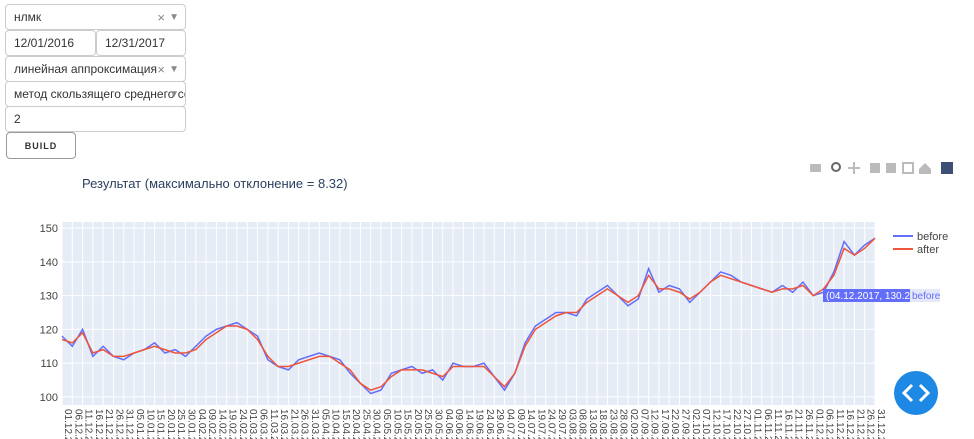 The height and width of the screenshot is (439, 974). I want to click on legend-label: before, so click(932, 237).